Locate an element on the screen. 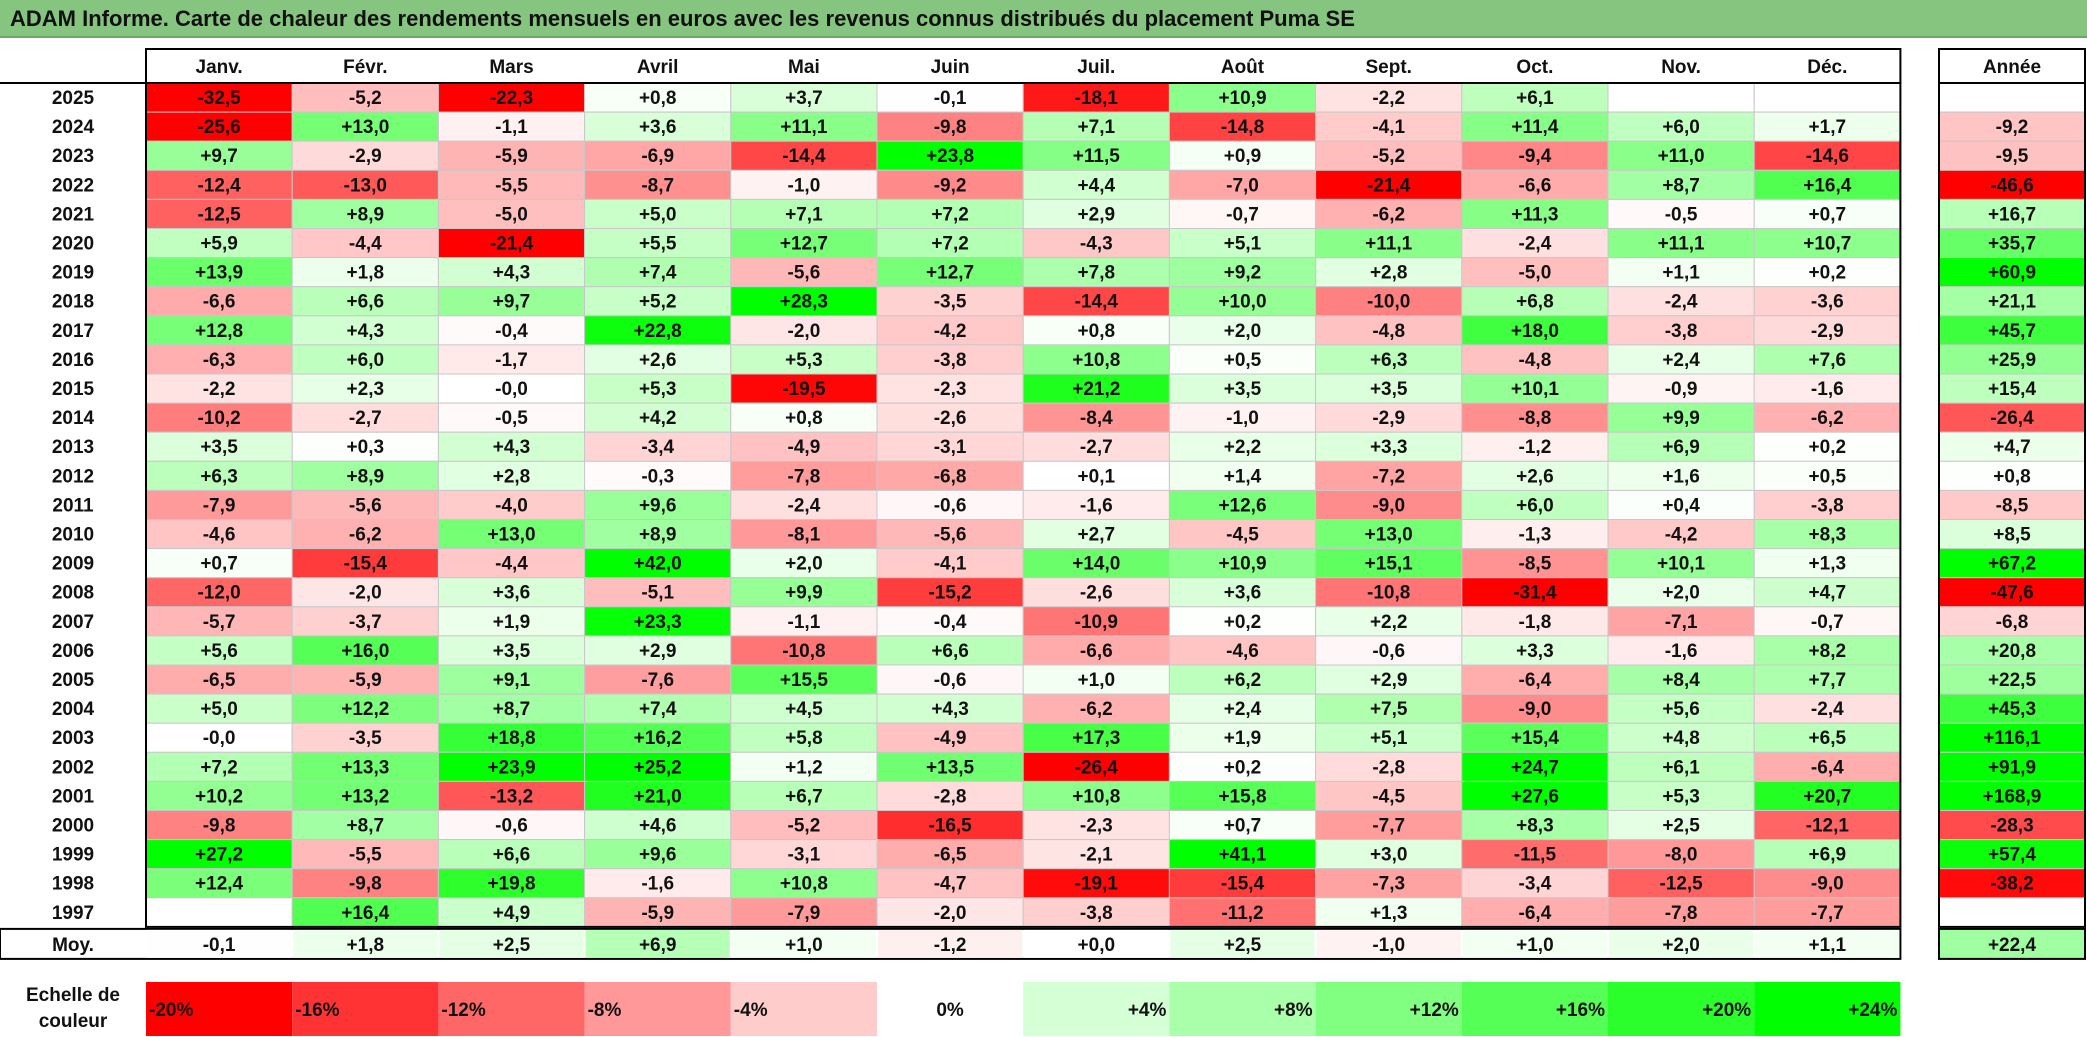  cell-value: -2,3 is located at coordinates (1096, 826).